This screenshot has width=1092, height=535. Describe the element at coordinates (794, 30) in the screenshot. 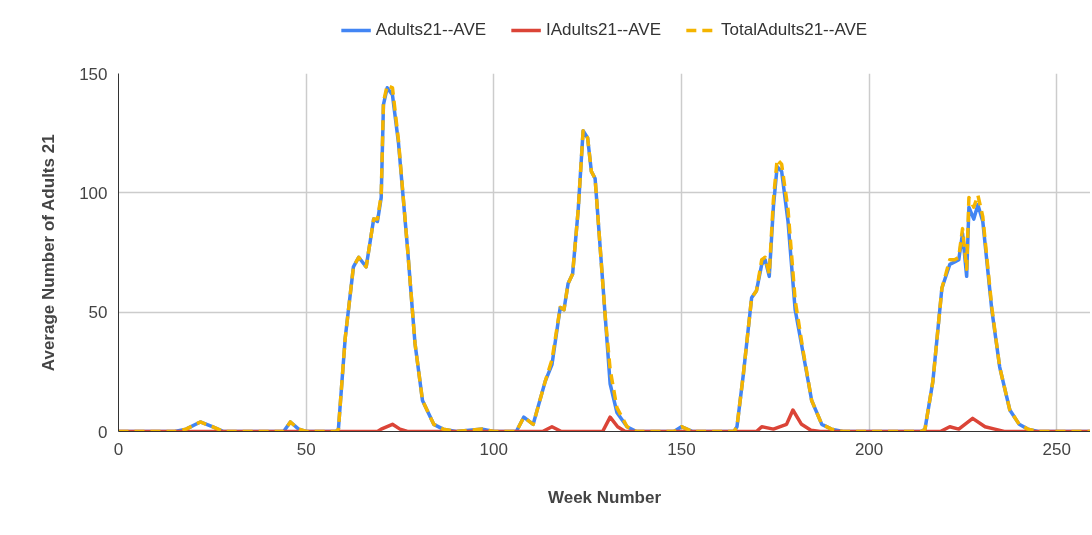

I see `legend-label: TotalAdults21--AVE` at that location.